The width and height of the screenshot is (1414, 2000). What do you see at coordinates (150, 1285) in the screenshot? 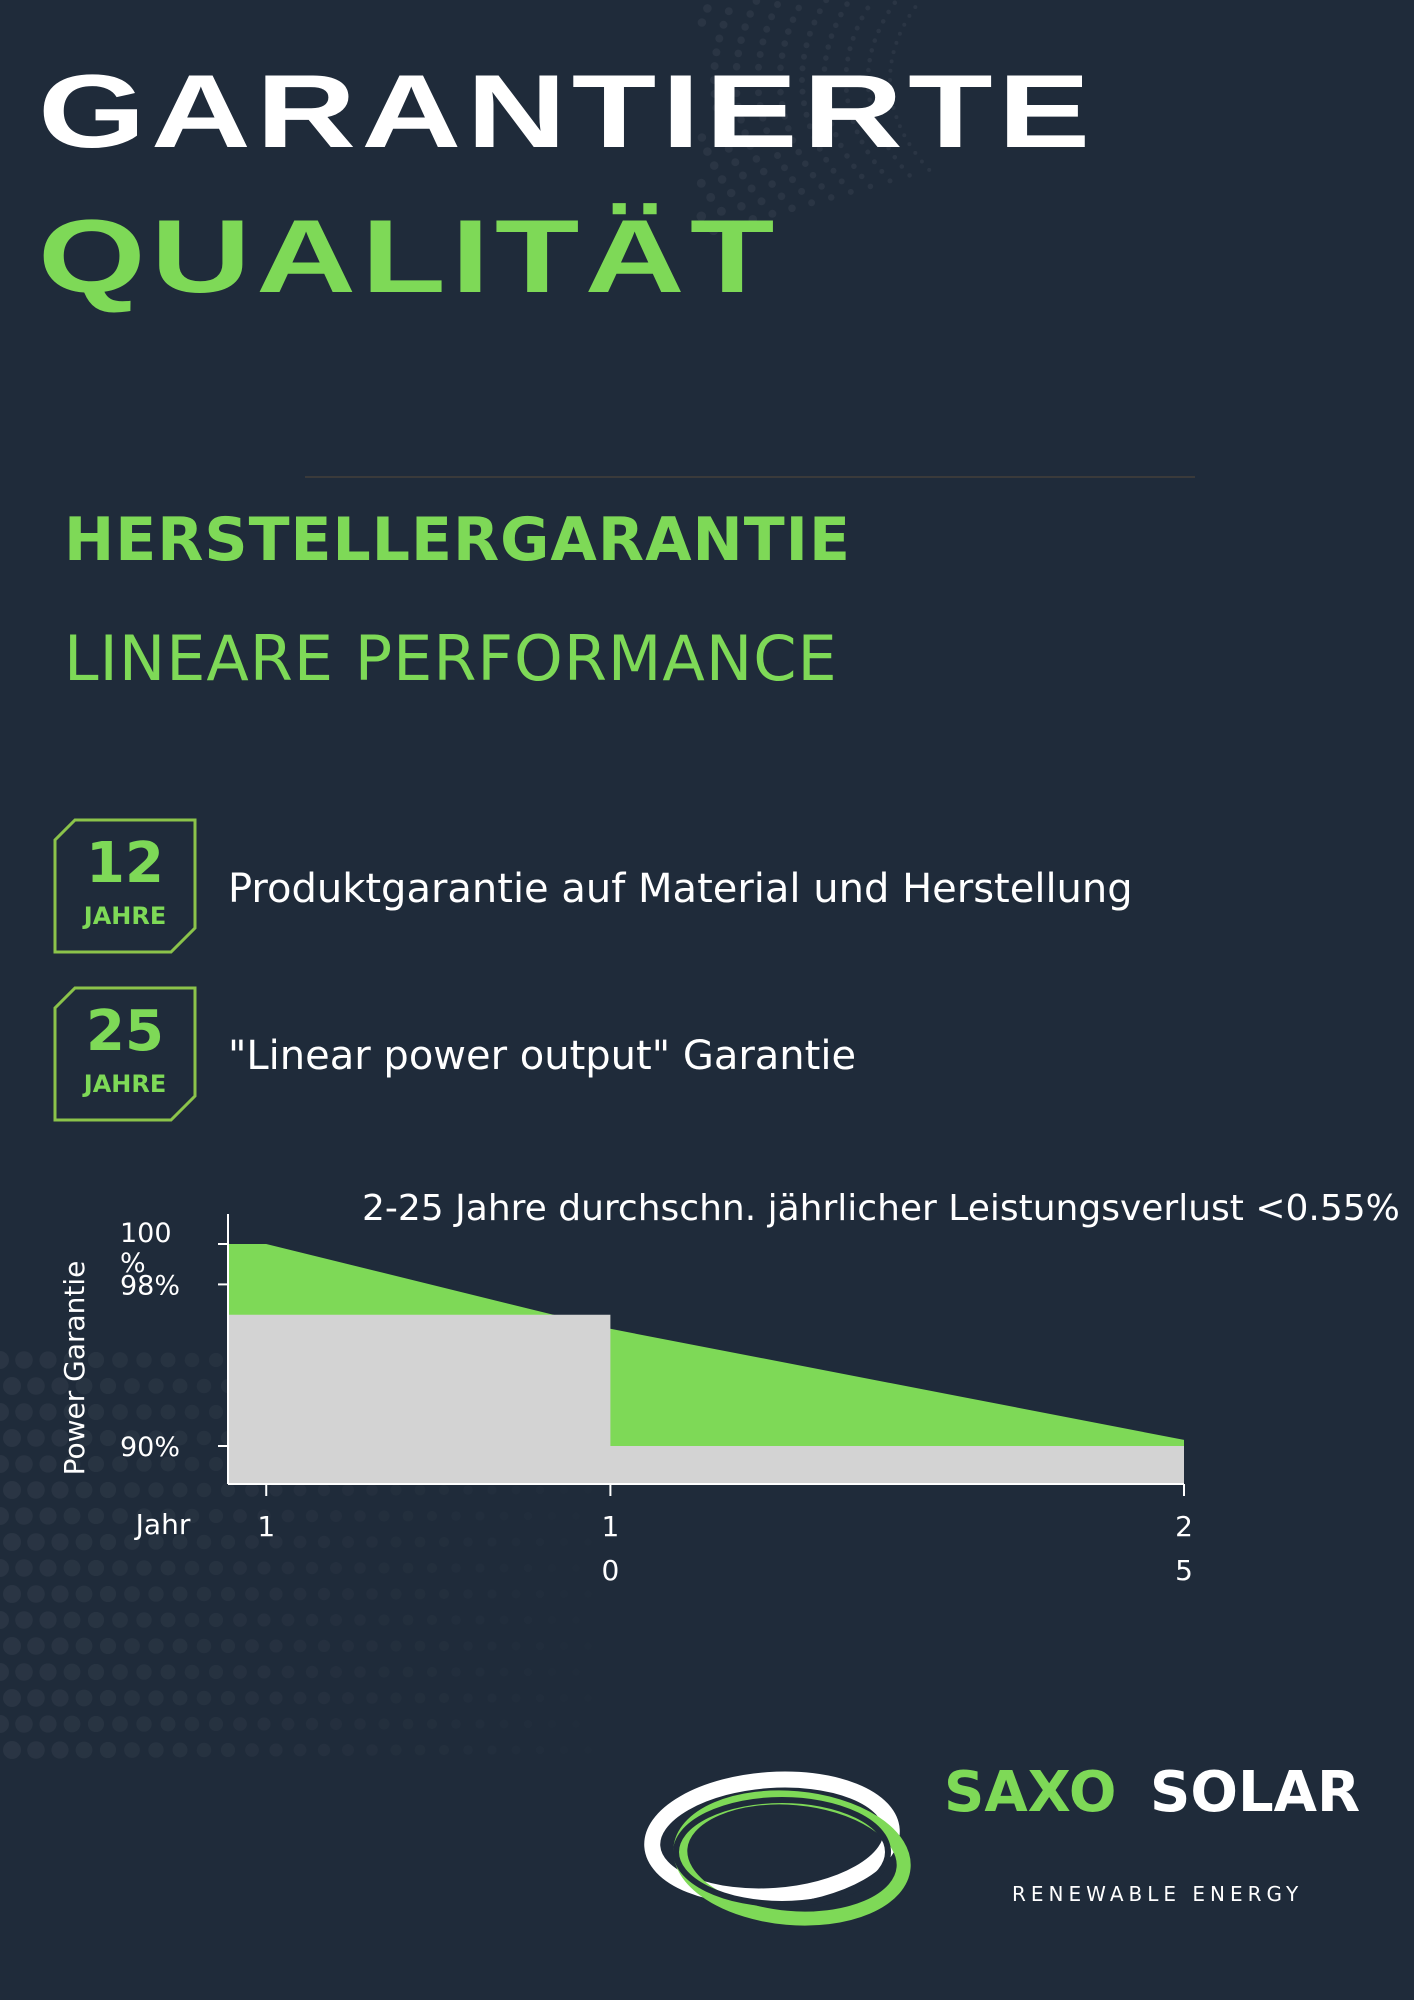
I see `y-tick-label: 98%` at bounding box center [150, 1285].